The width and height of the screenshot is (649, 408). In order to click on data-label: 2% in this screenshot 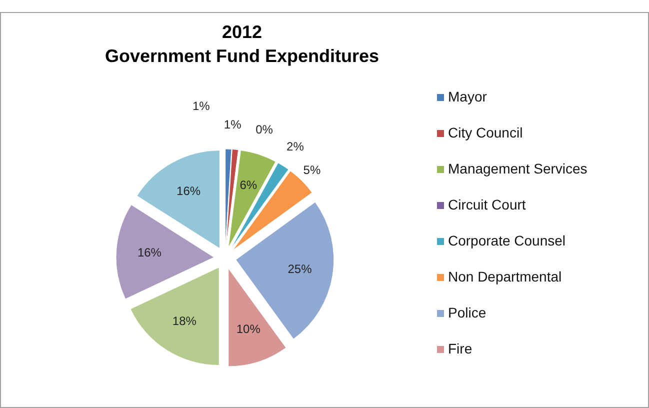, I will do `click(295, 147)`.